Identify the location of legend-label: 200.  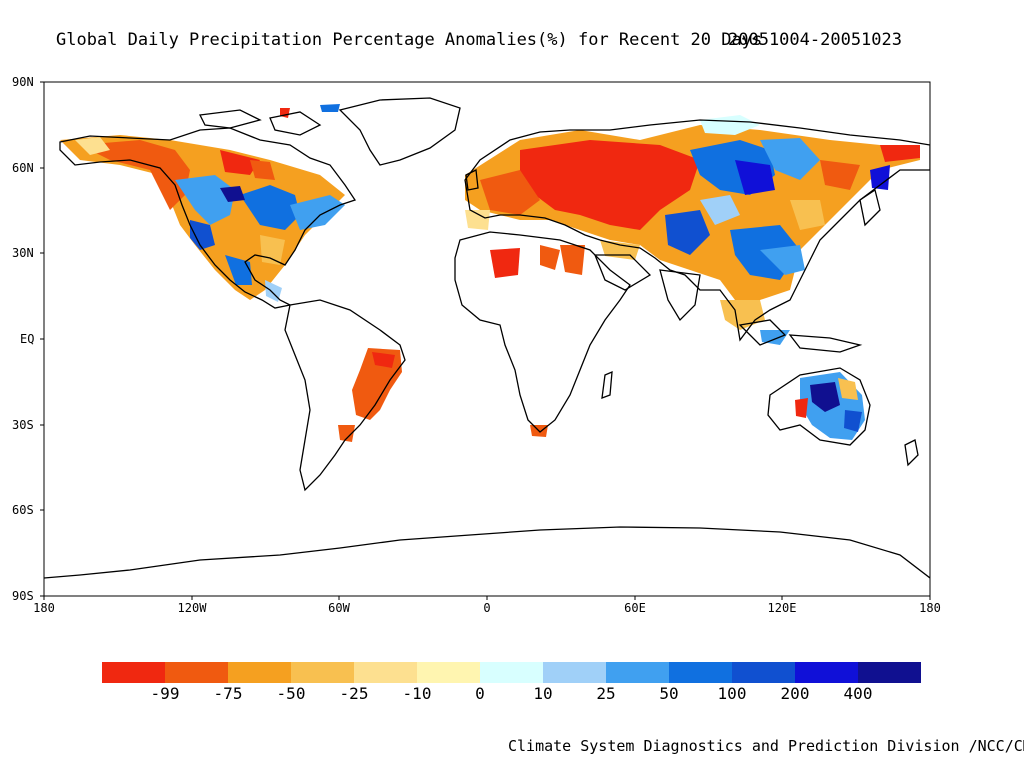
(795, 693).